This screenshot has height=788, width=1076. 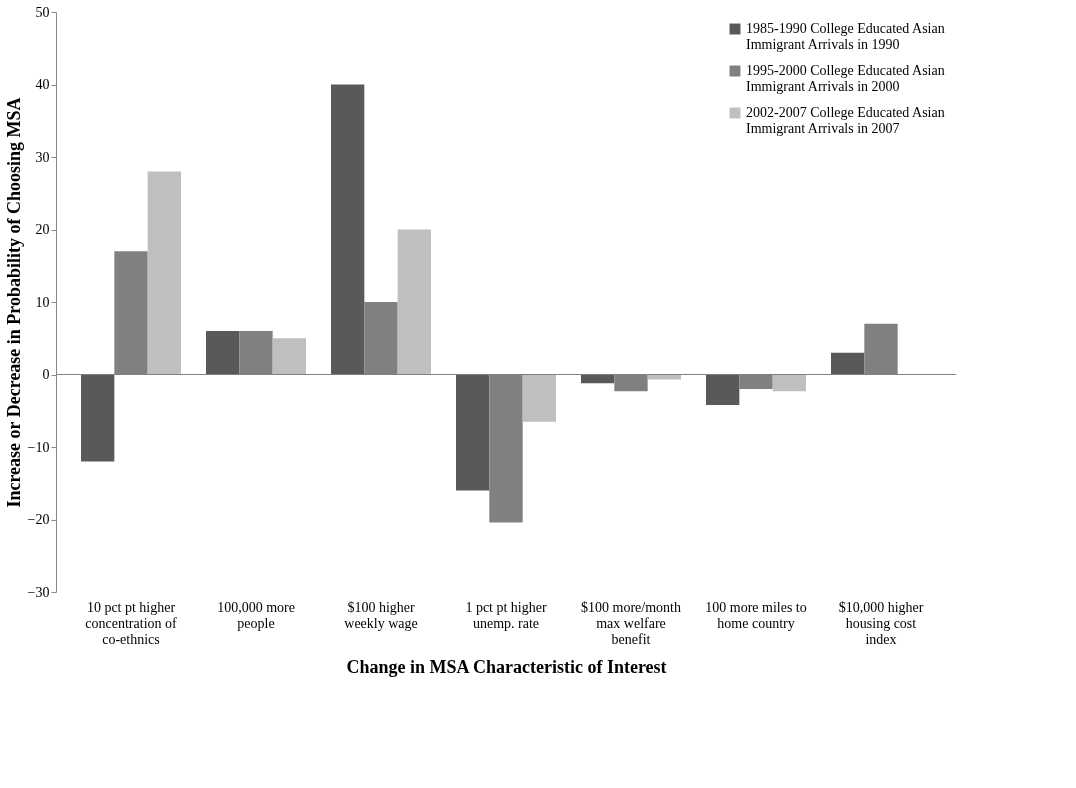 I want to click on x-tick-label: 100,000 more people, so click(x=256, y=615).